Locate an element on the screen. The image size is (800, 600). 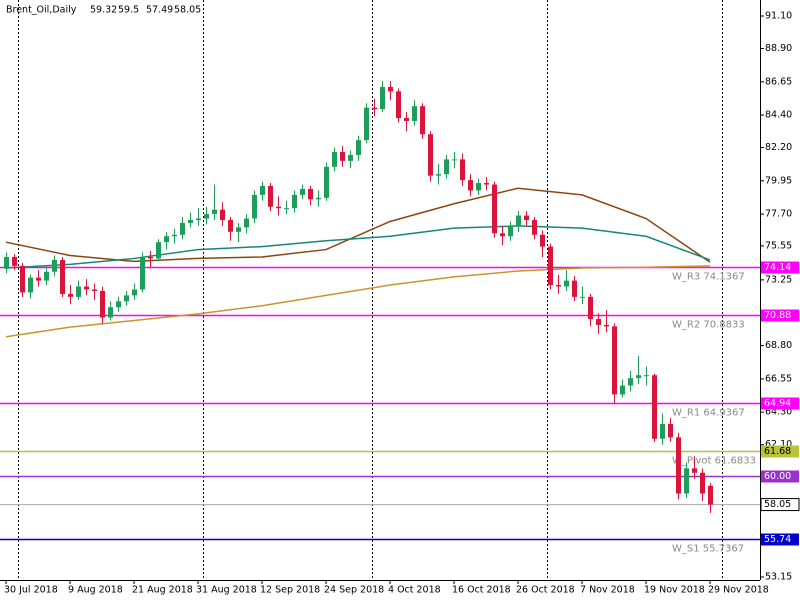
current-price-label: 58.05 is located at coordinates (777, 504).